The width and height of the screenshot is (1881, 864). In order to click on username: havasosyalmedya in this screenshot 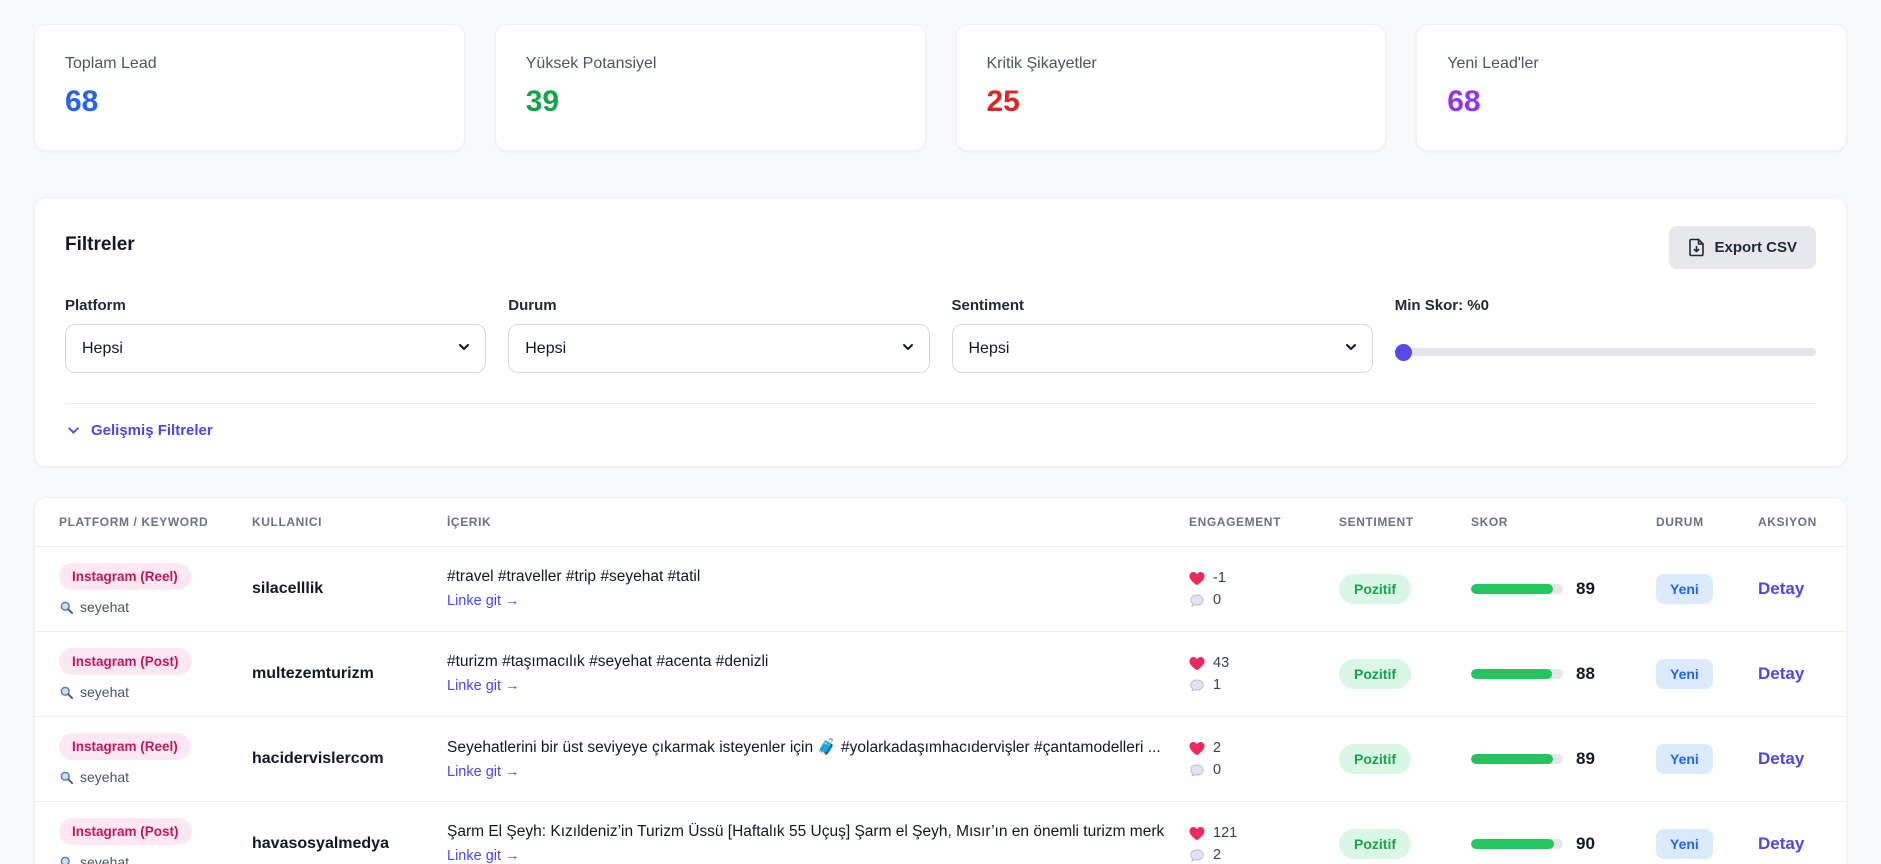, I will do `click(337, 832)`.